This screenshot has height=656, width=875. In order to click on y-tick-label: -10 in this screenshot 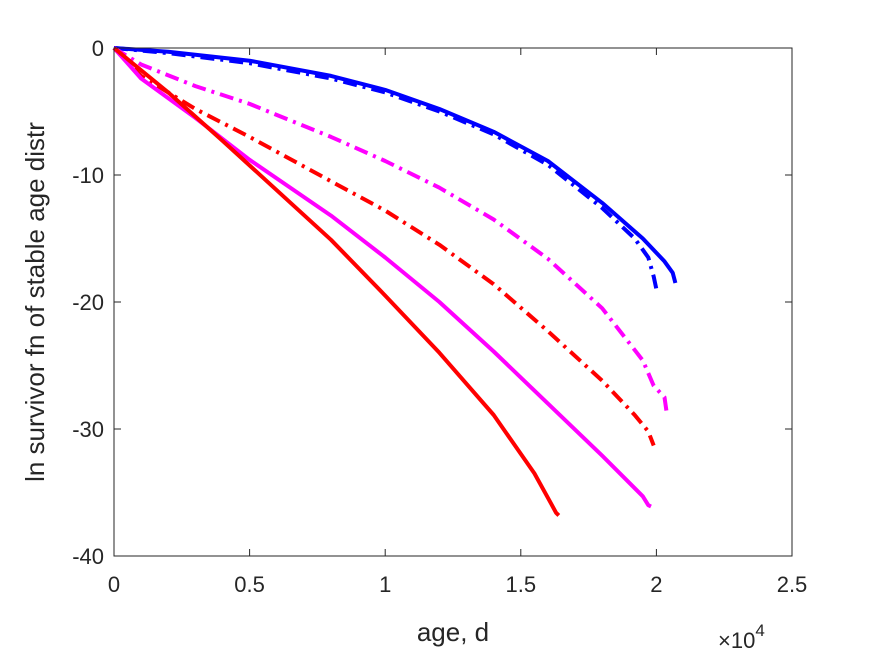, I will do `click(88, 175)`.